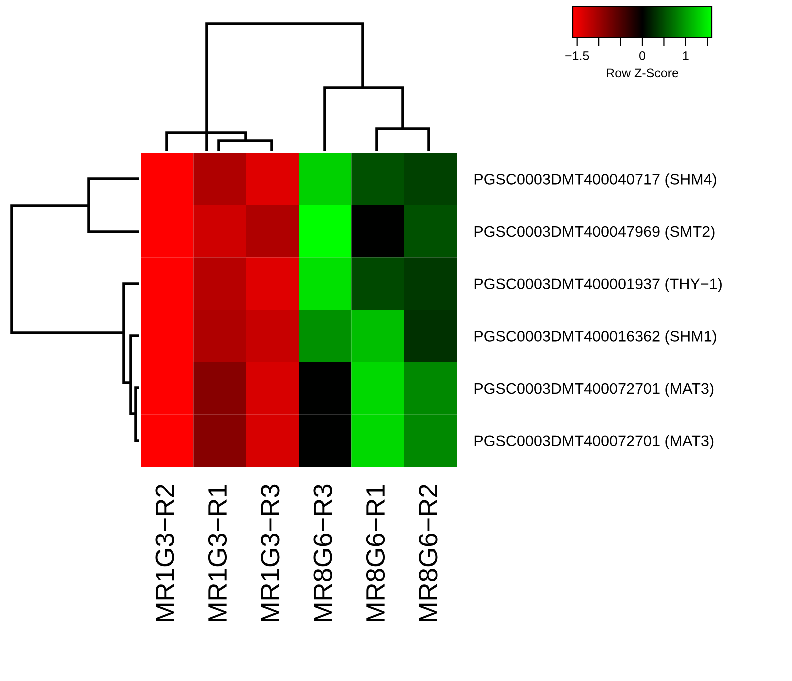 This screenshot has width=792, height=681. What do you see at coordinates (323, 553) in the screenshot?
I see `x-tick-label: MR8G6−R3` at bounding box center [323, 553].